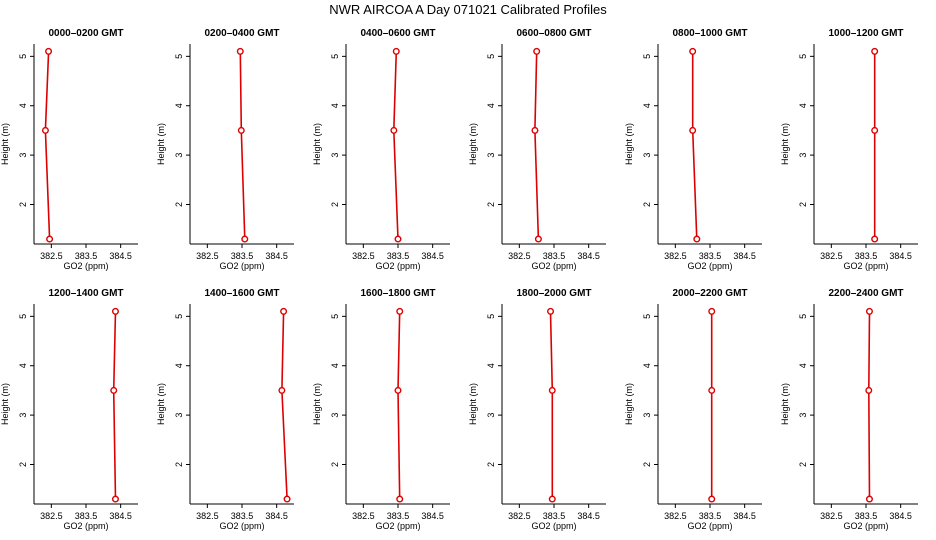 The height and width of the screenshot is (540, 936). What do you see at coordinates (553, 293) in the screenshot?
I see `panel-title: 1800–2000 GMT` at bounding box center [553, 293].